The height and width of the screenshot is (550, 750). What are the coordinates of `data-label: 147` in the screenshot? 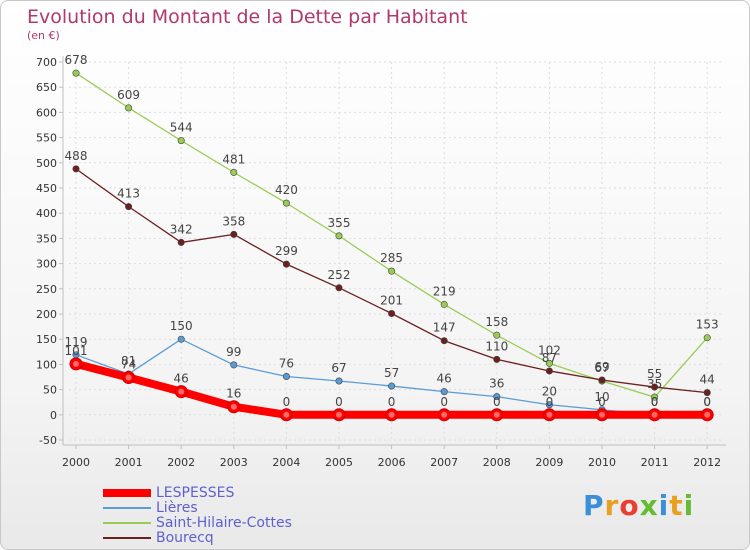 It's located at (444, 328).